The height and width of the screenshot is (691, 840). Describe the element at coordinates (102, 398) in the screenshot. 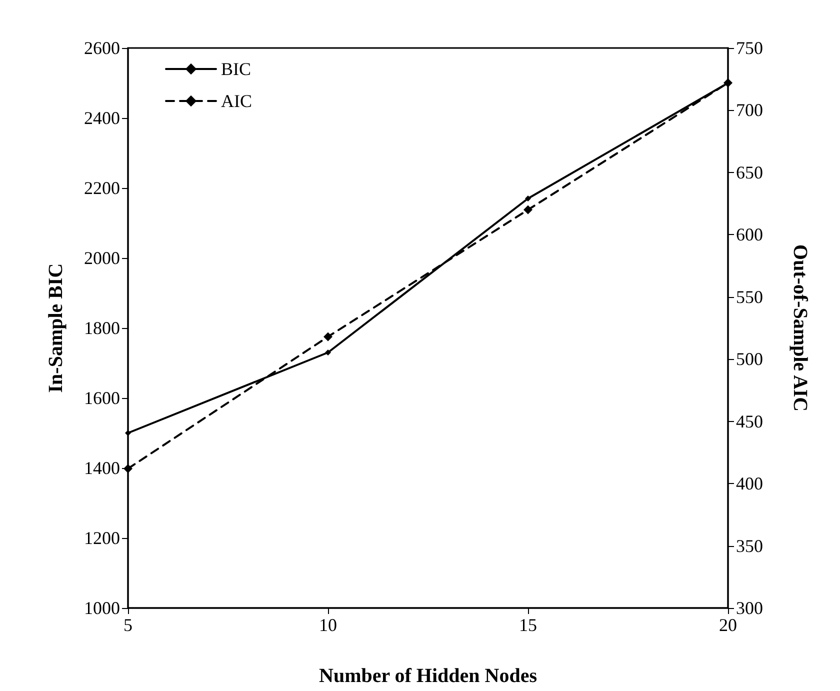

I see `y-tick-label: 1600` at that location.